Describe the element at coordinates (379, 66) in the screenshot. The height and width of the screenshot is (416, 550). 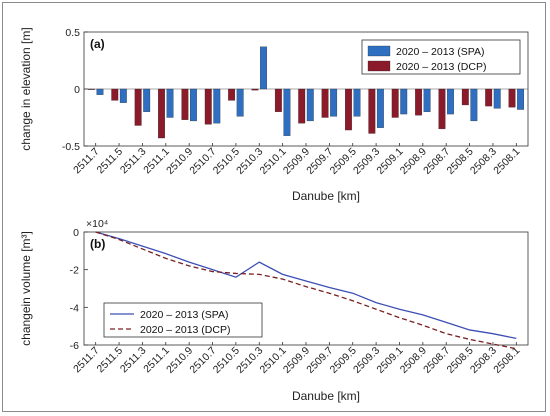
I see `legend-swatch-dcp` at that location.